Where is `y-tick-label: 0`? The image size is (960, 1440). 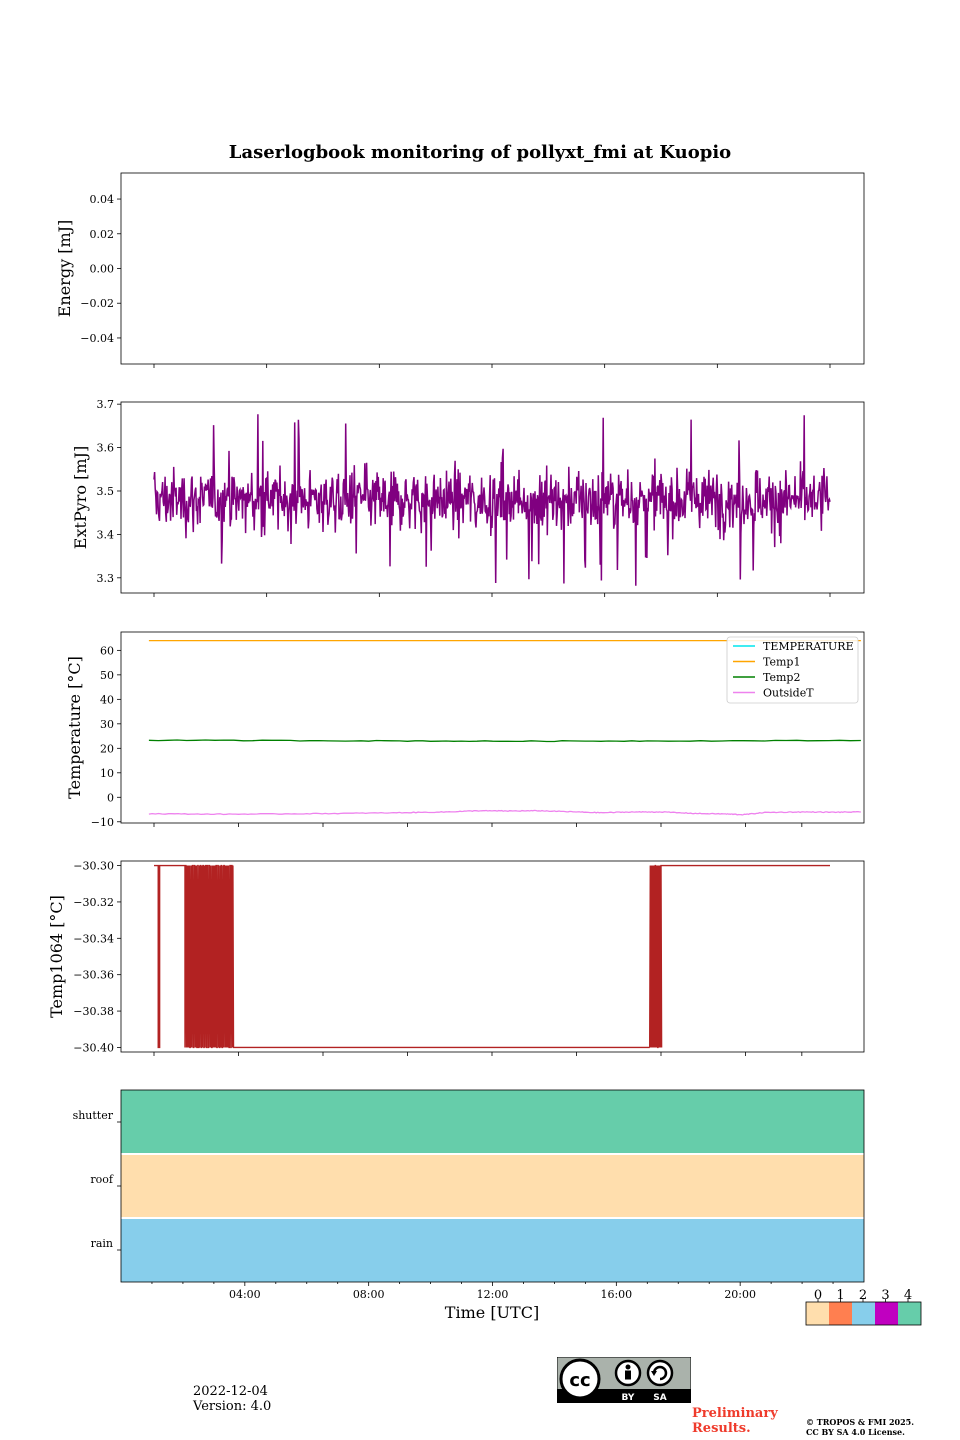
y-tick-label: 0 is located at coordinates (110, 797).